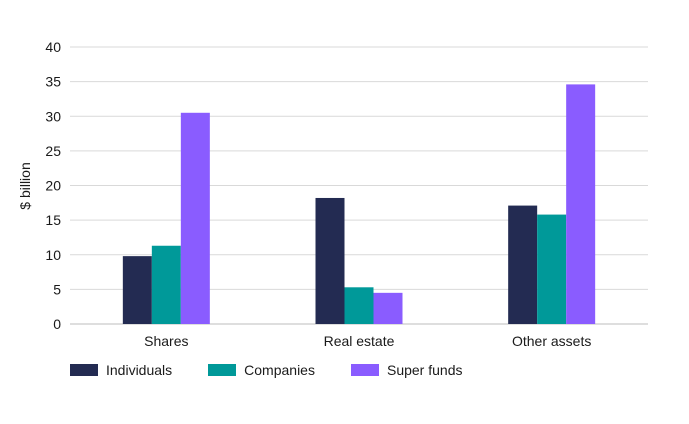 The image size is (689, 424). Describe the element at coordinates (53, 82) in the screenshot. I see `y-tick-label: 35` at that location.